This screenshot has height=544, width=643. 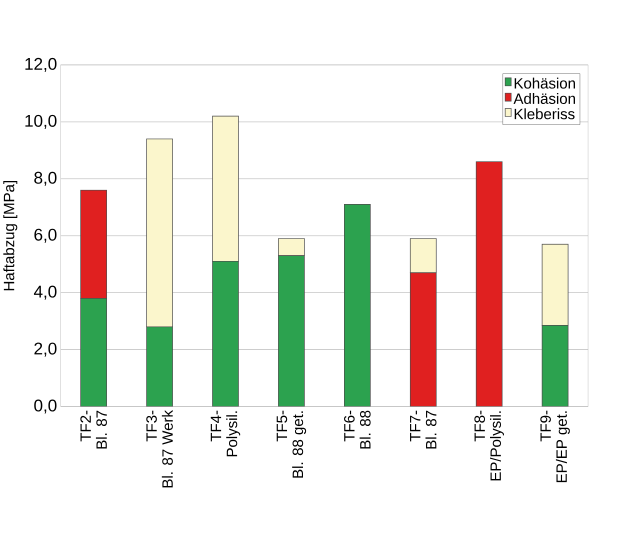 I want to click on y-tick-label: 0,0, so click(x=45, y=406).